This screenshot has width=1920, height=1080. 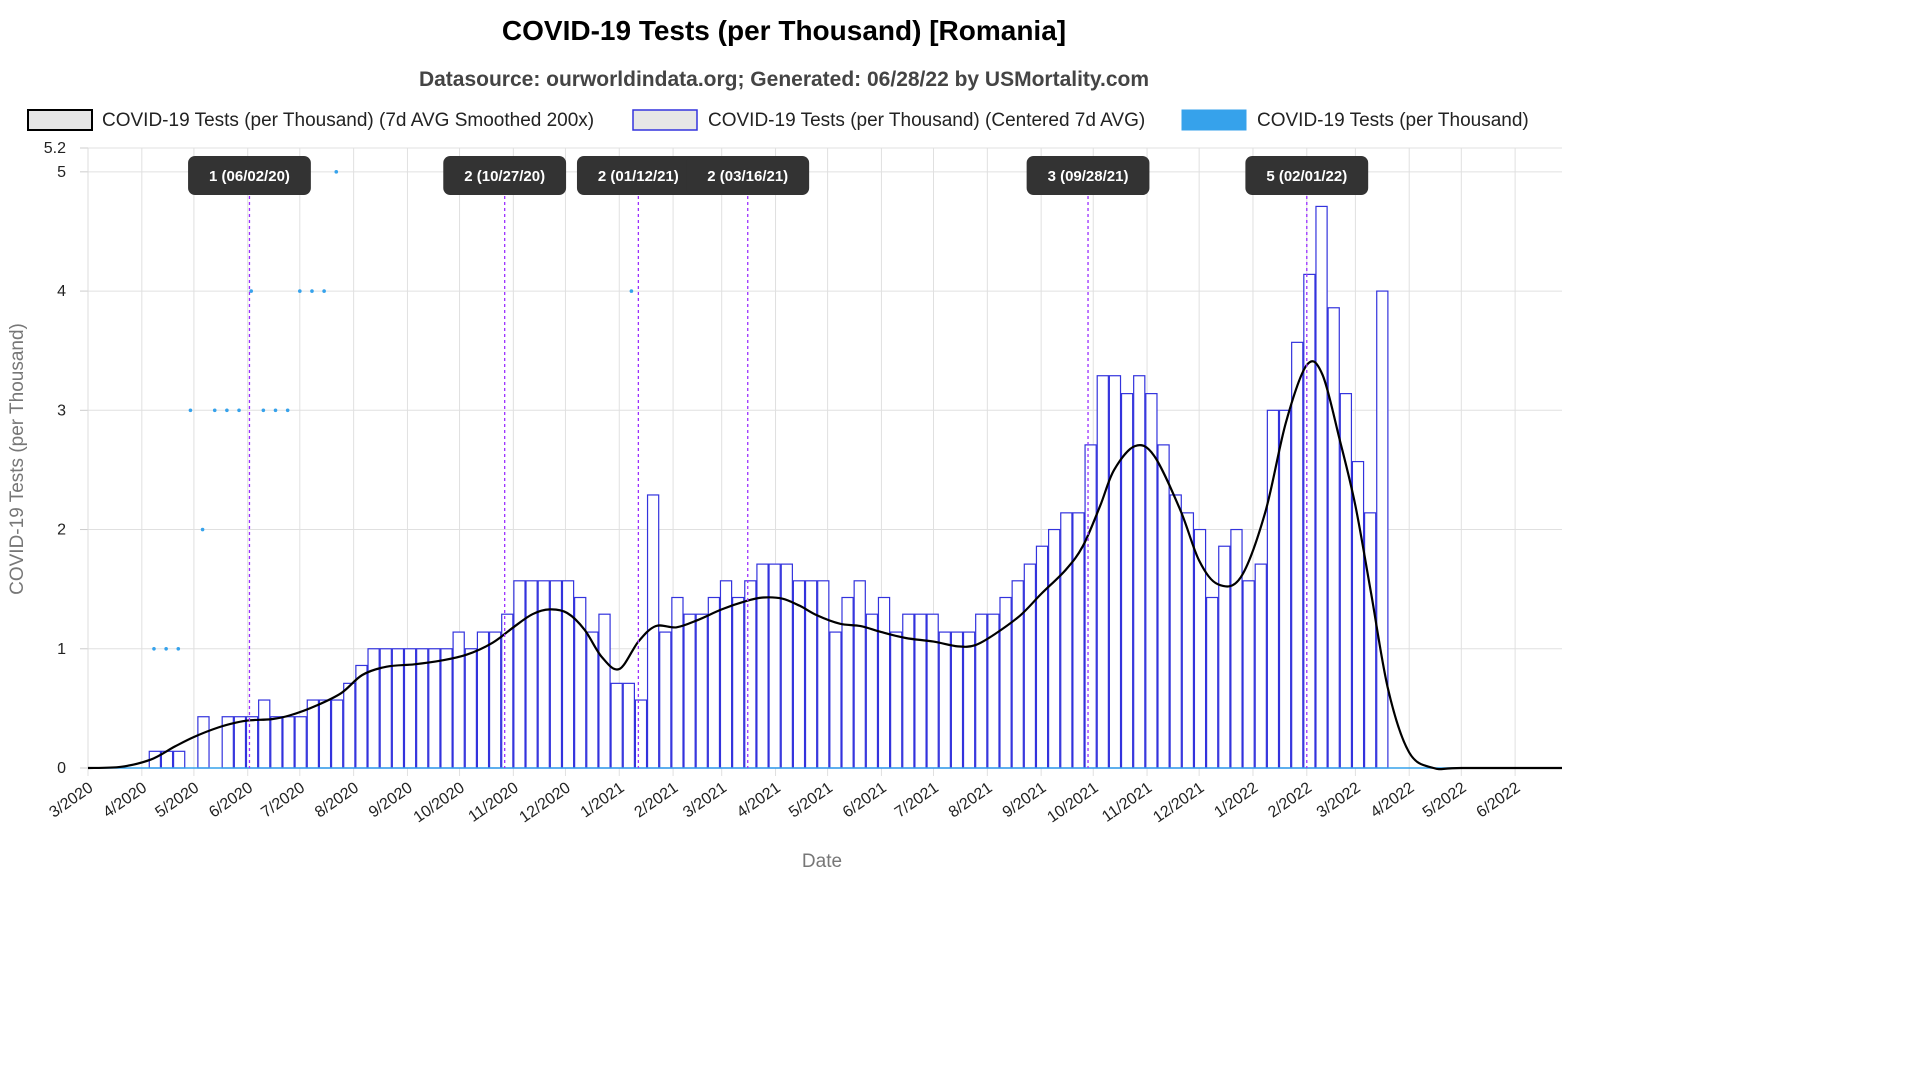 What do you see at coordinates (71, 800) in the screenshot?
I see `x-tick-label: 3/2020` at bounding box center [71, 800].